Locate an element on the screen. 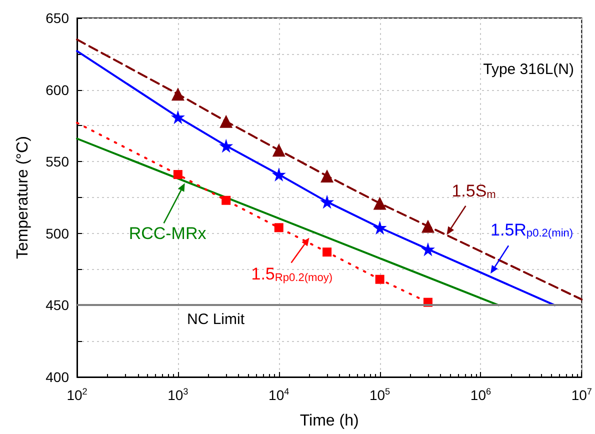  y-tick-label: 450 is located at coordinates (58, 305).